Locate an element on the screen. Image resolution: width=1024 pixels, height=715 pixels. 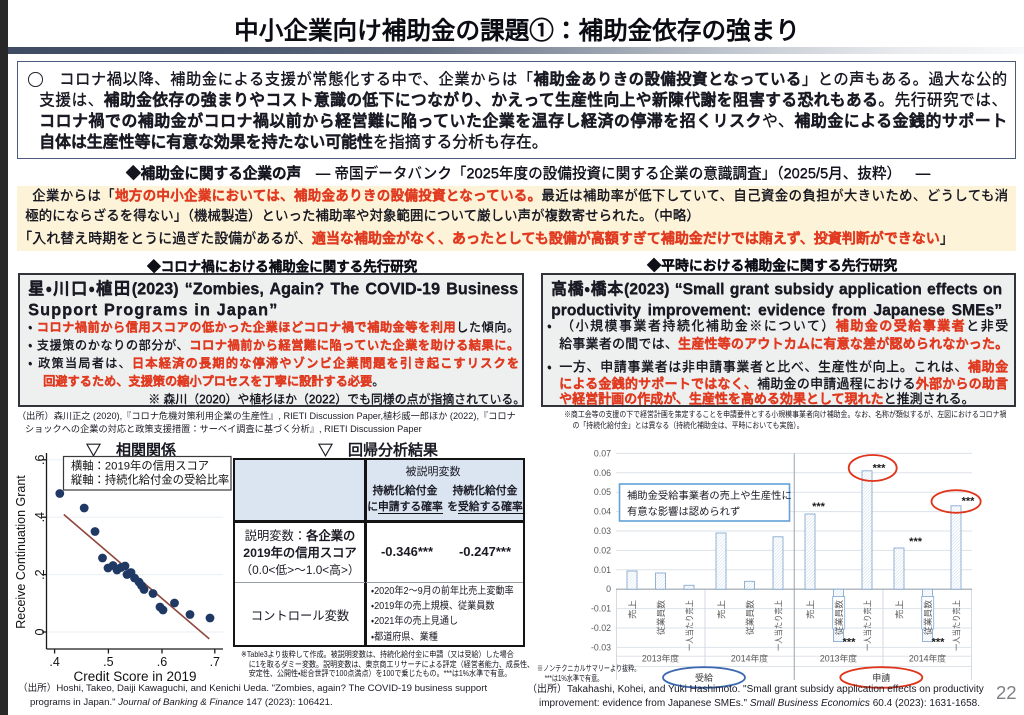
svg-text: 0.06 is located at coordinates (602, 473).